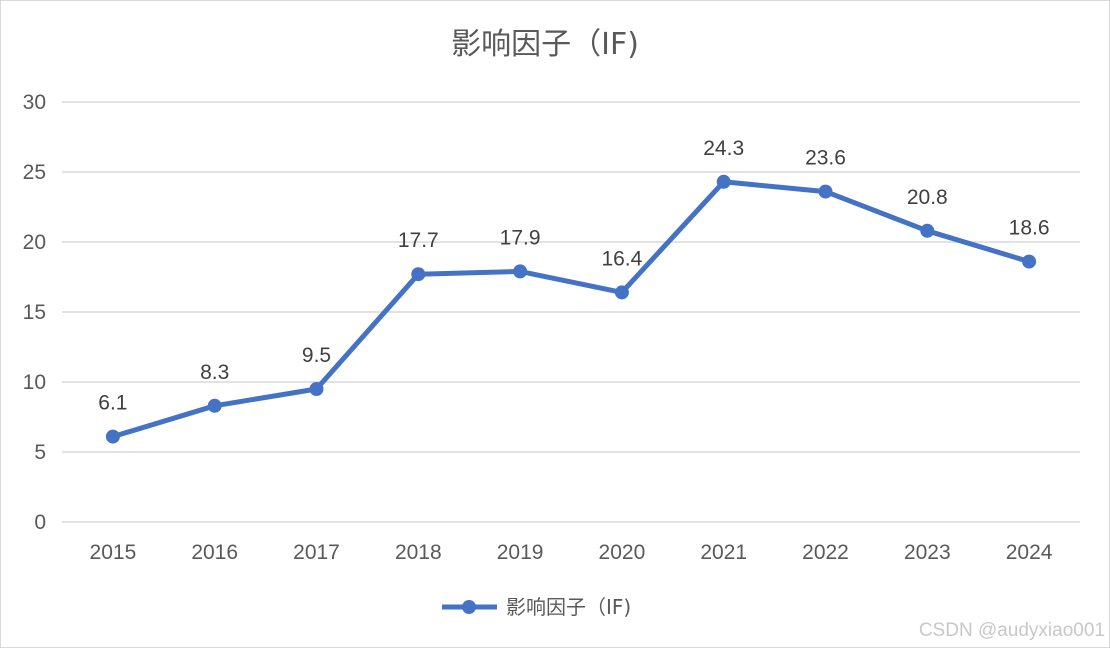  What do you see at coordinates (34, 172) in the screenshot?
I see `y-tick-label: 25` at bounding box center [34, 172].